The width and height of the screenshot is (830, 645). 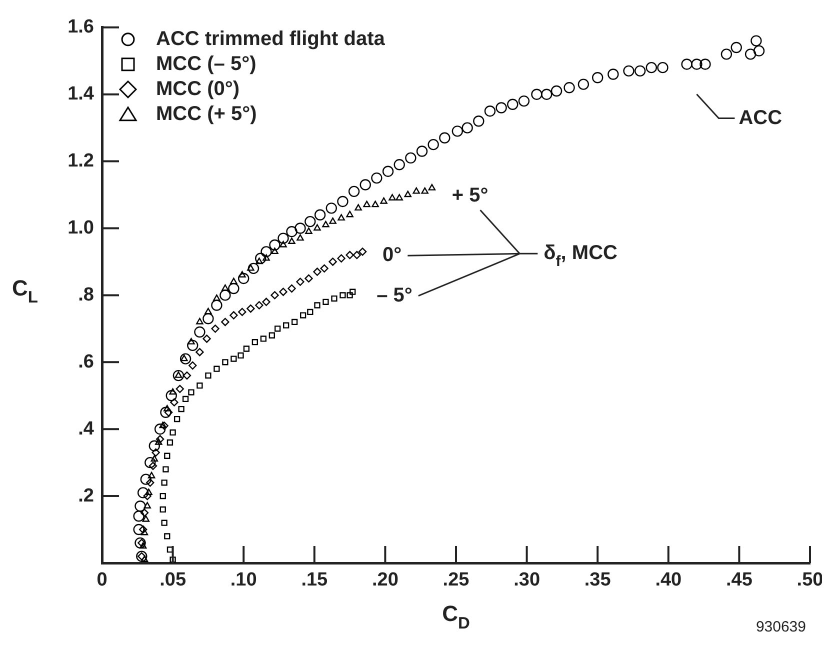 I want to click on text: 930639, so click(x=781, y=627).